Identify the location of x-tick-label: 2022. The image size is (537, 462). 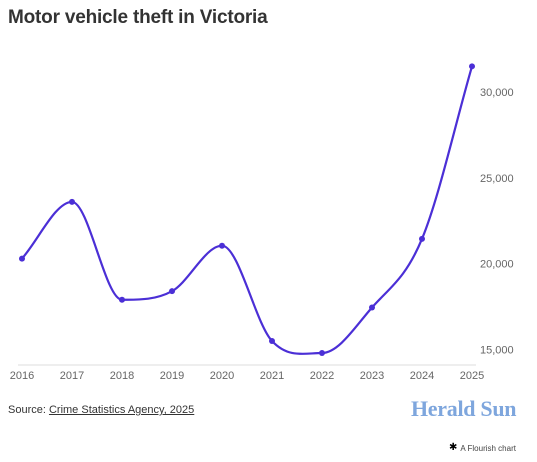
(322, 376).